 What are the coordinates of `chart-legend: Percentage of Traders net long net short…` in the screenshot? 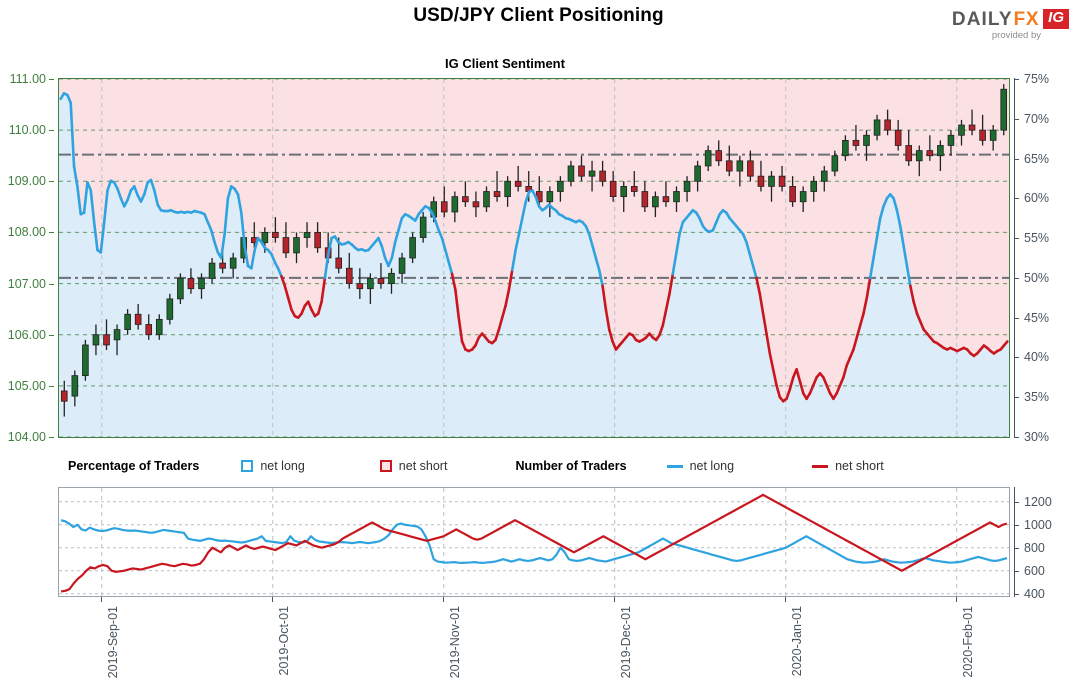 It's located at (538, 466).